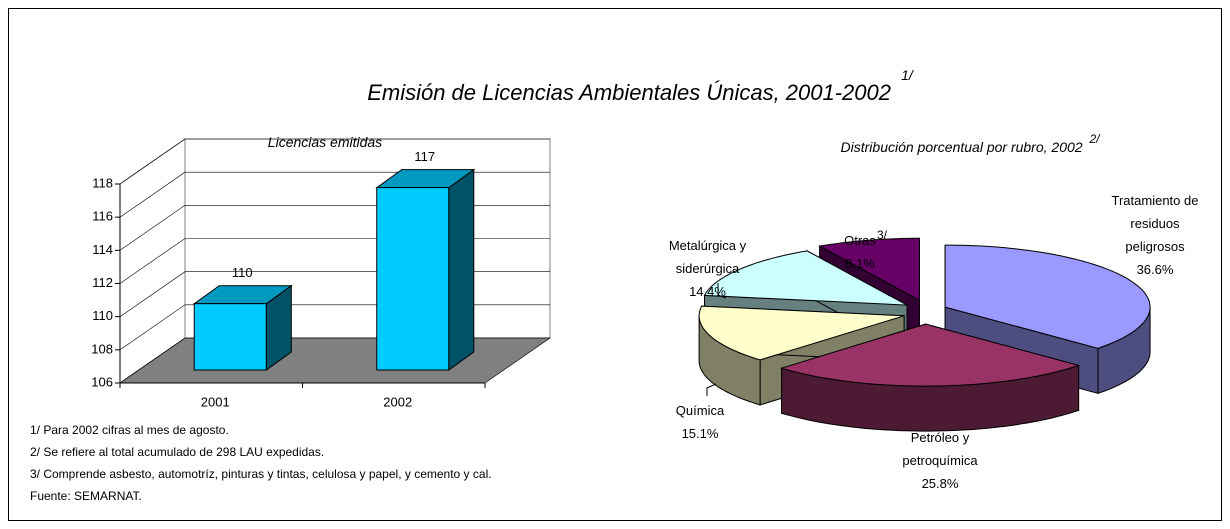 The height and width of the screenshot is (529, 1230). What do you see at coordinates (102, 348) in the screenshot?
I see `y-tick-label: 108` at bounding box center [102, 348].